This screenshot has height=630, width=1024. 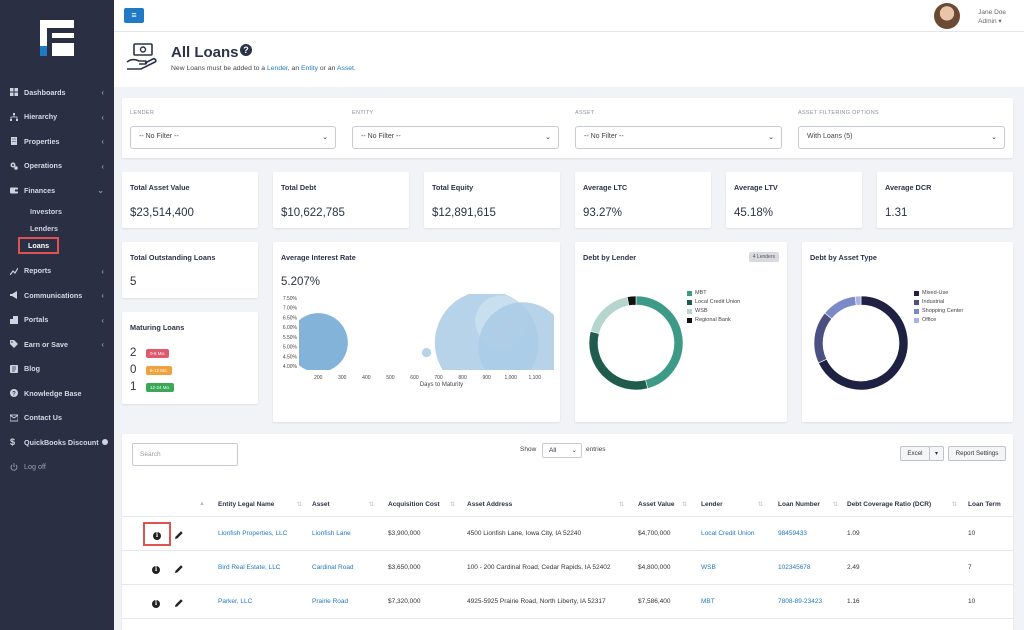 I want to click on x-tick-label: 600, so click(x=414, y=378).